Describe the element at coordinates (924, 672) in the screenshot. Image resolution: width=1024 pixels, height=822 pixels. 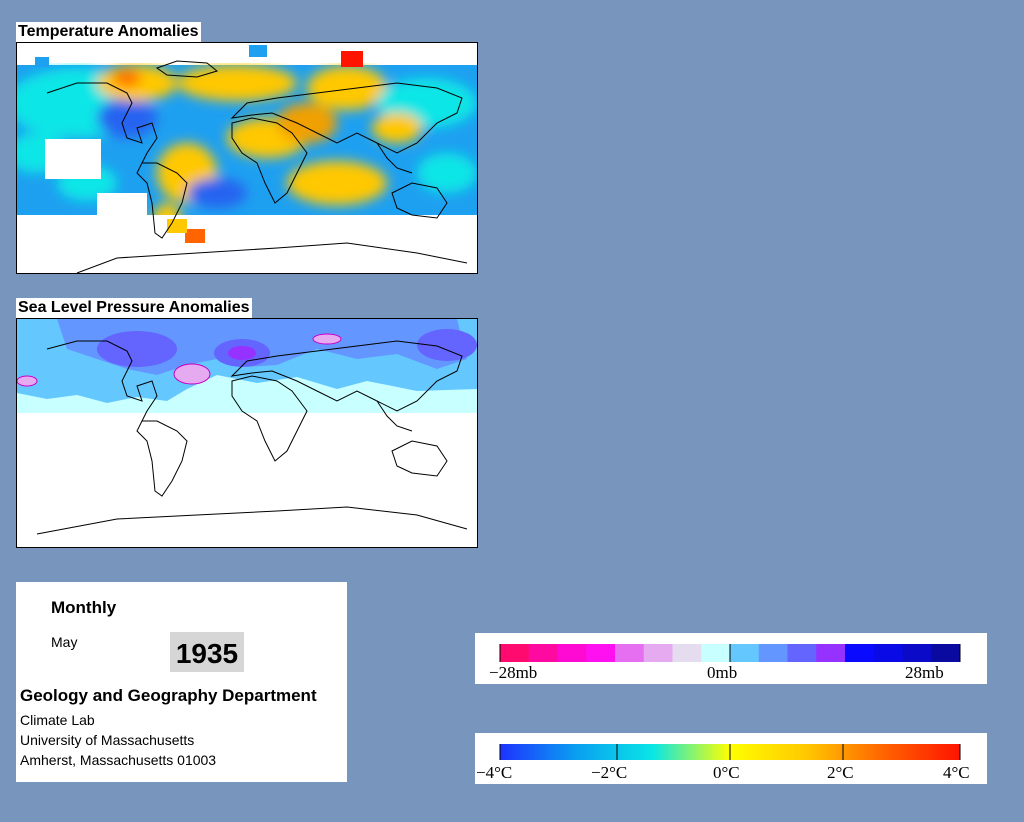
I see `pressure-tick-max: 28mb` at that location.